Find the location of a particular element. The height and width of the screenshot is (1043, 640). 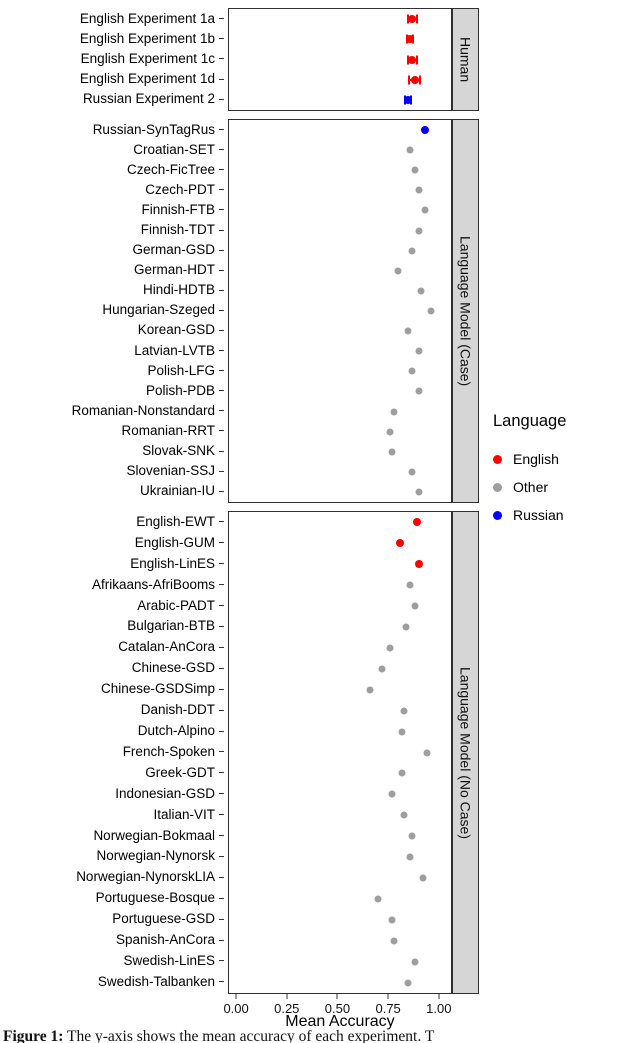

x-tick-label: 0.50 is located at coordinates (337, 1008).